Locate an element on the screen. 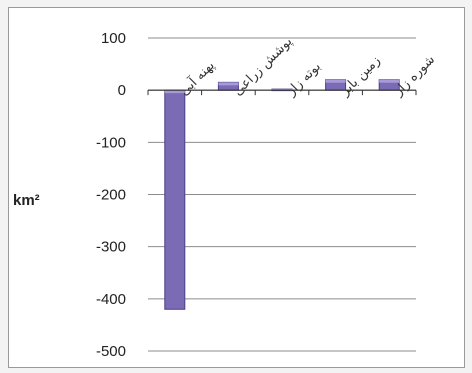 Image resolution: width=472 pixels, height=373 pixels. y-tick-label: -200 is located at coordinates (111, 195).